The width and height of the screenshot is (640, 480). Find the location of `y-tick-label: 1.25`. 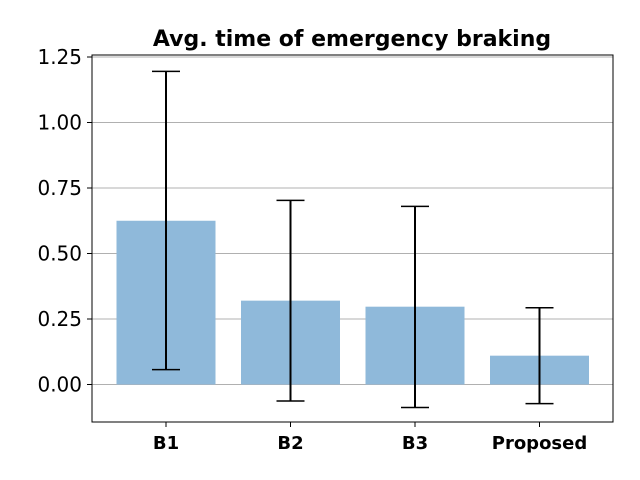

y-tick-label: 1.25 is located at coordinates (59, 57).